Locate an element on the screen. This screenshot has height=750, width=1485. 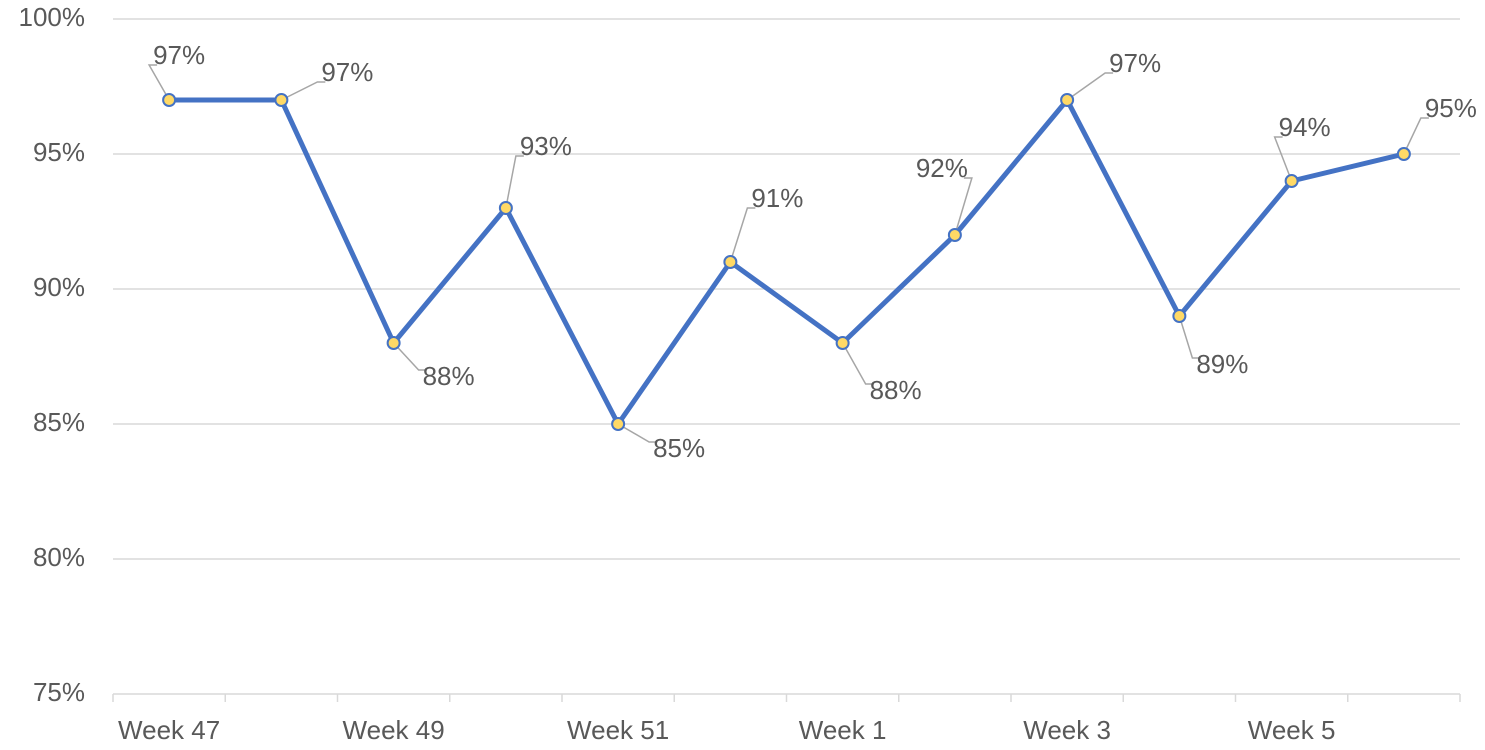
data-label: 94% is located at coordinates (1305, 127).